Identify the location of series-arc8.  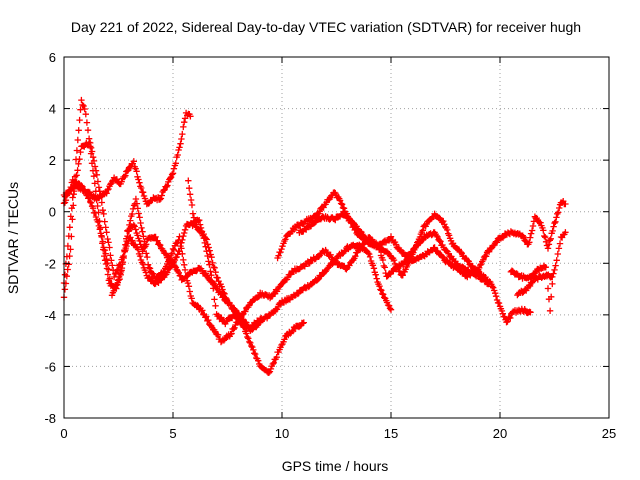
(531, 288).